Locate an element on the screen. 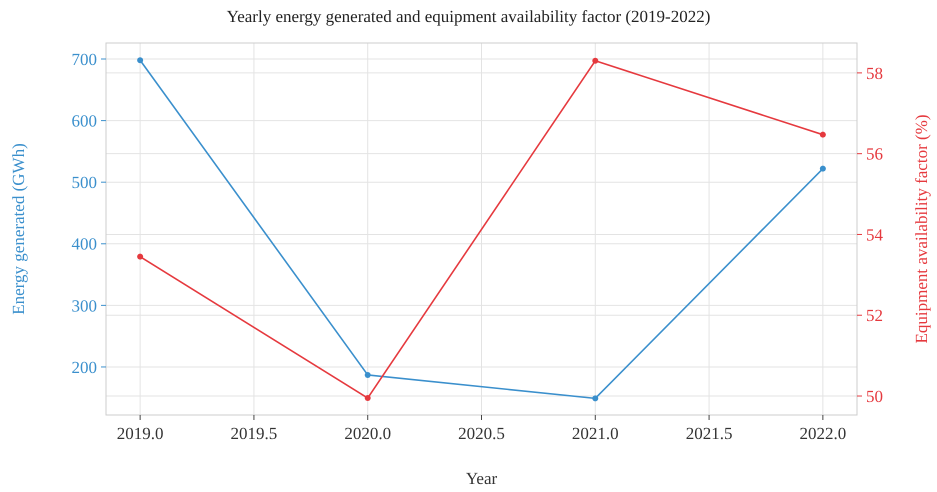 Image resolution: width=937 pixels, height=492 pixels. y-tick-label: 200 is located at coordinates (84, 367).